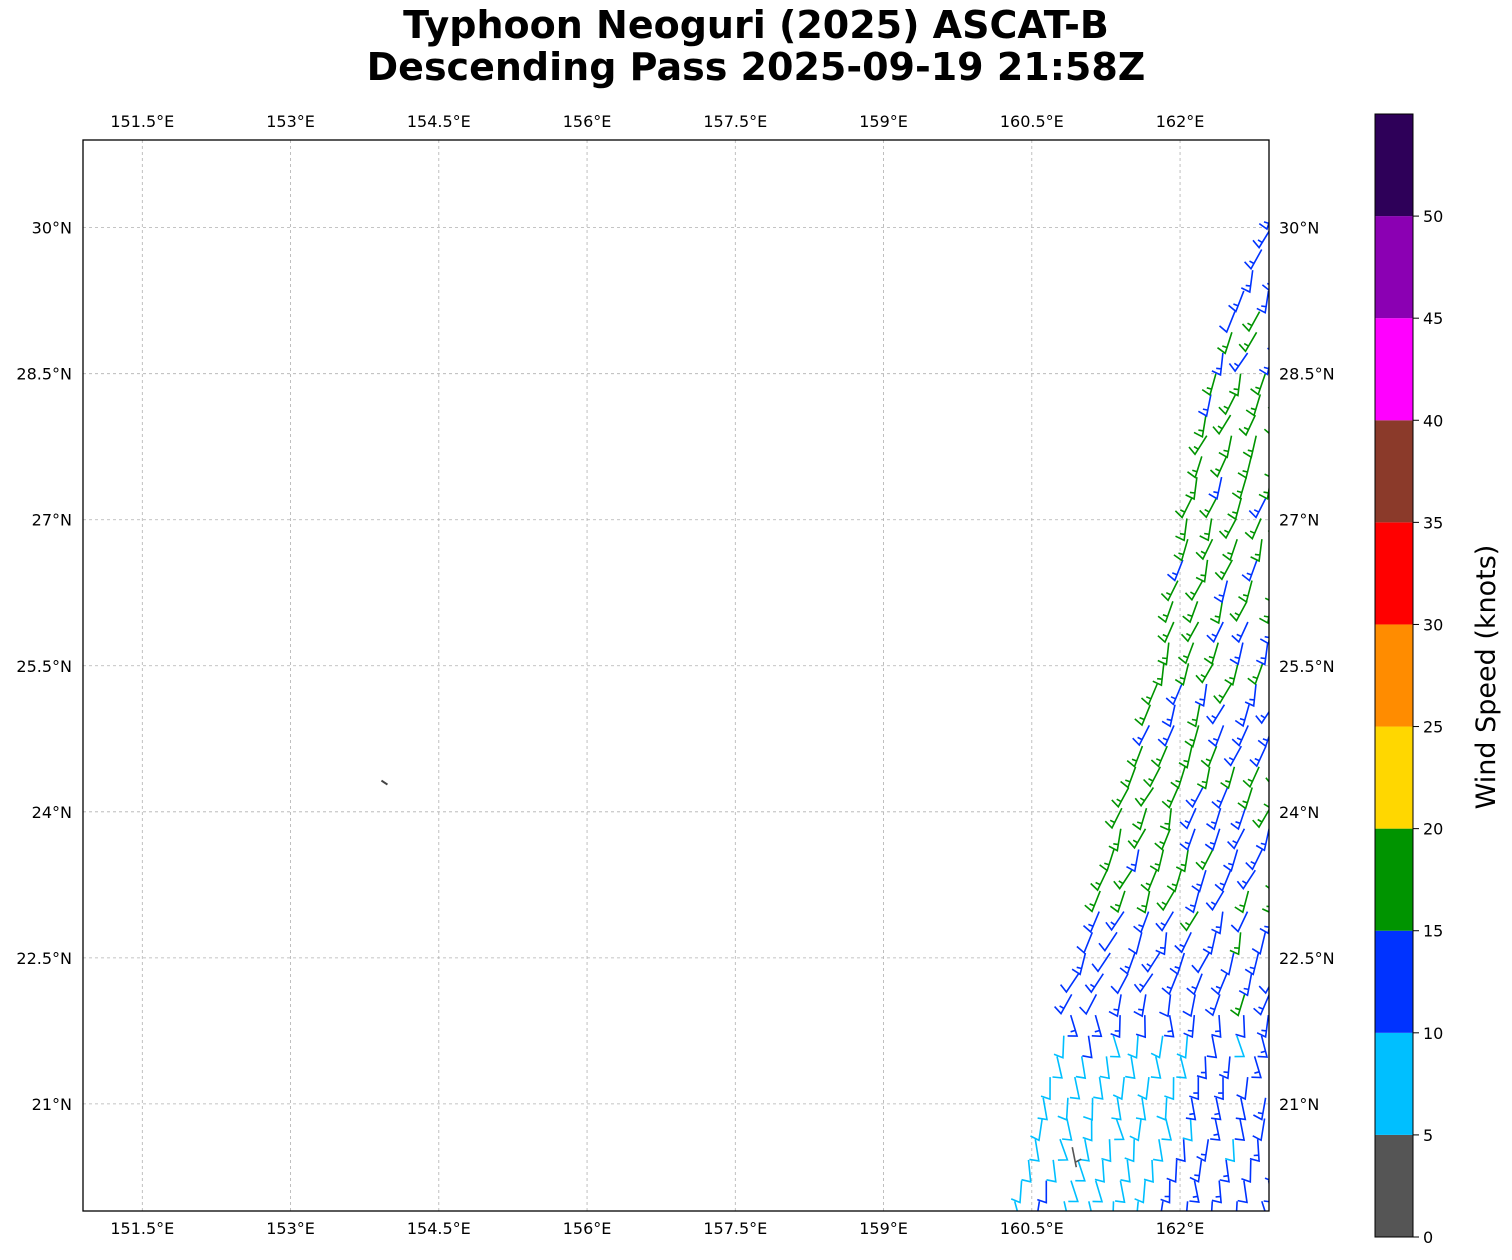  I want to click on colorbar-frame, so click(1394, 675).